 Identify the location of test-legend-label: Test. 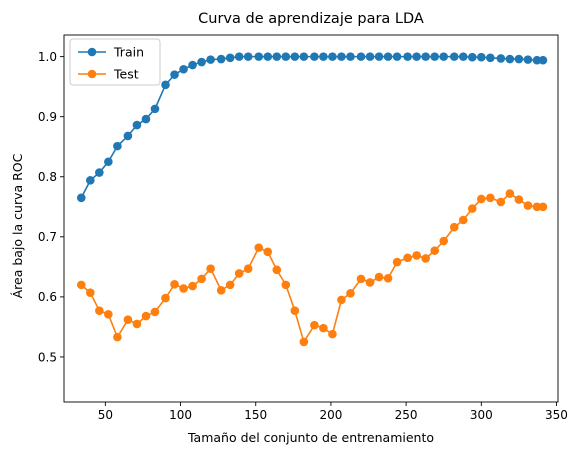
(126, 74).